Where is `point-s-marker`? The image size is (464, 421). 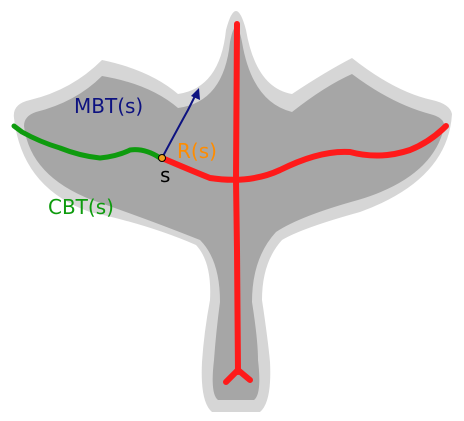
point-s-marker is located at coordinates (162, 158).